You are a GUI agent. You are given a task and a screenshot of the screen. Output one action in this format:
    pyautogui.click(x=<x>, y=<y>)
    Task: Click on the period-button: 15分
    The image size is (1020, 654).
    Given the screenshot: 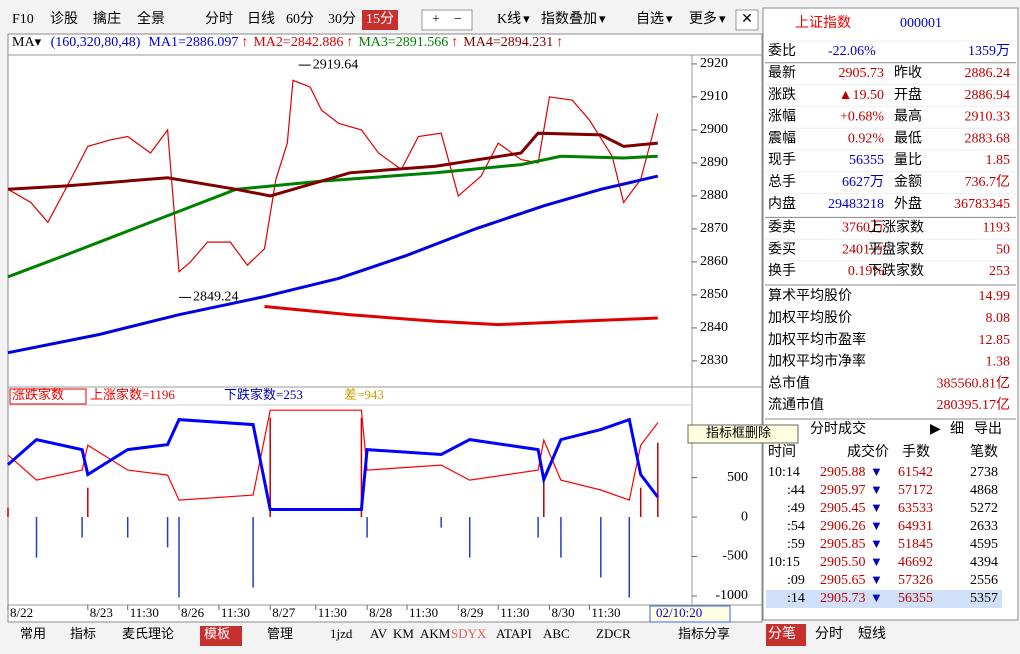 What is the action you would take?
    pyautogui.click(x=380, y=19)
    